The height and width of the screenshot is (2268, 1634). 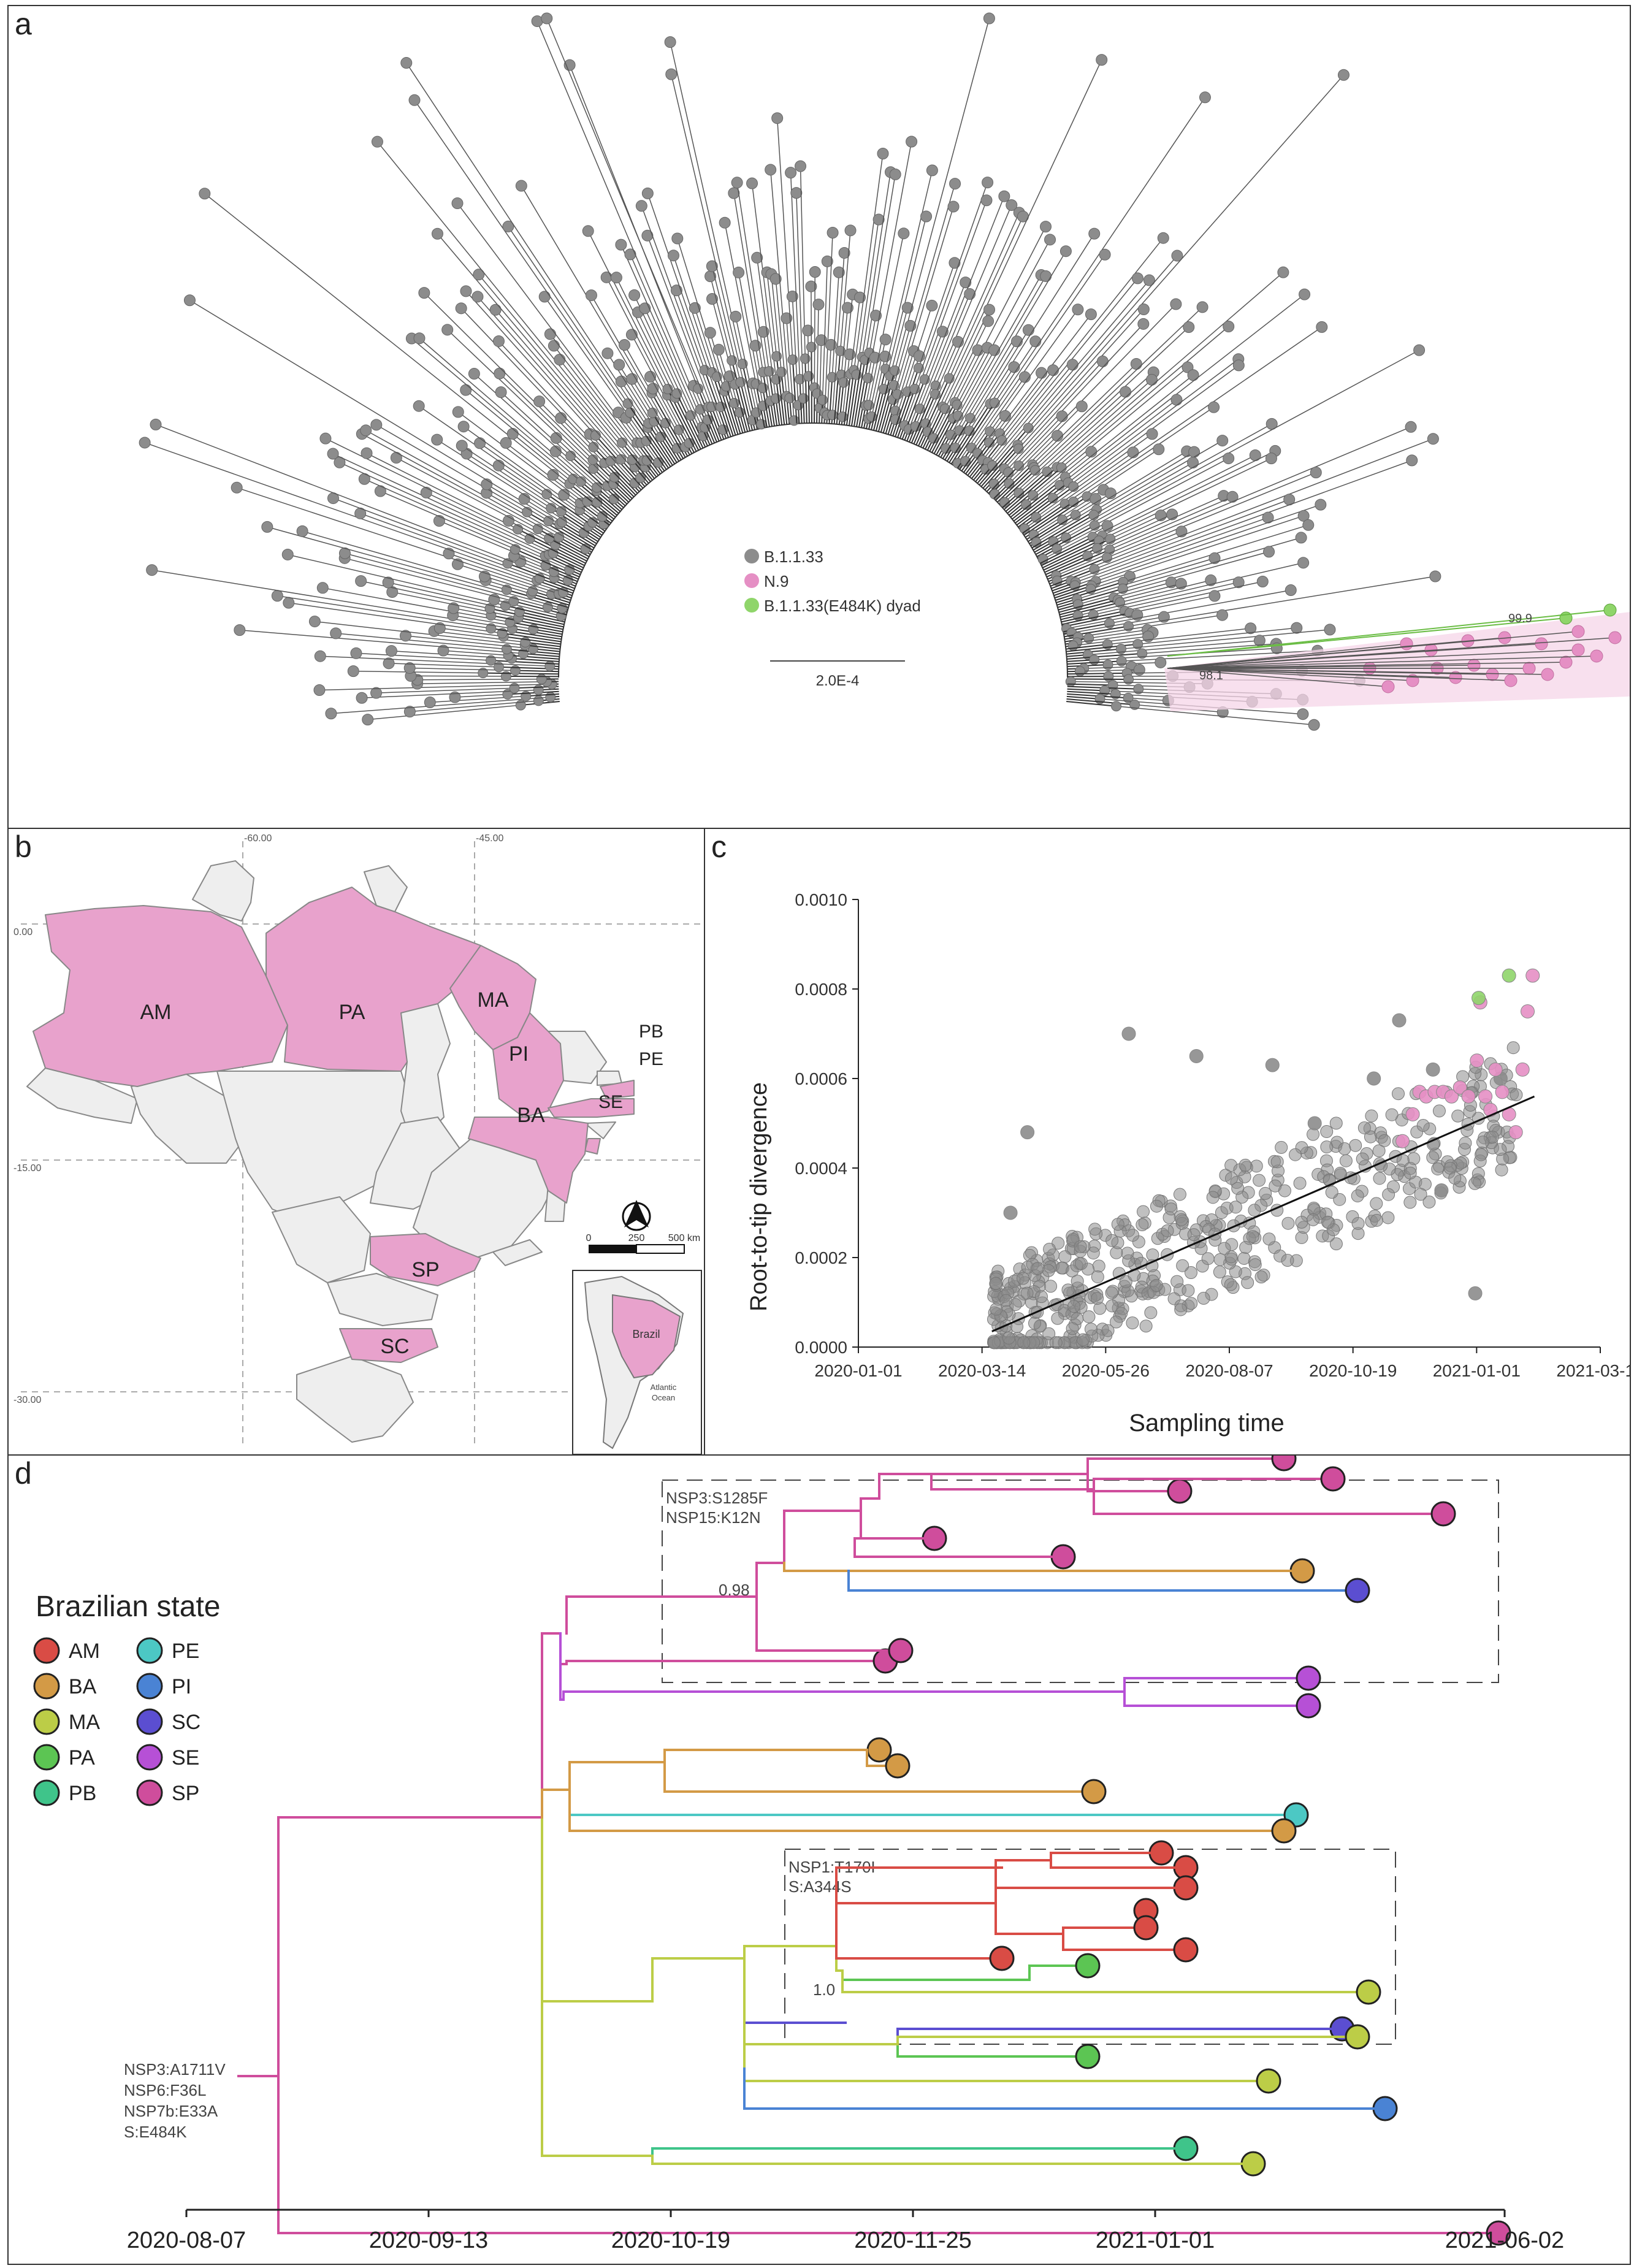 I want to click on n9-tip, so click(x=1548, y=674).